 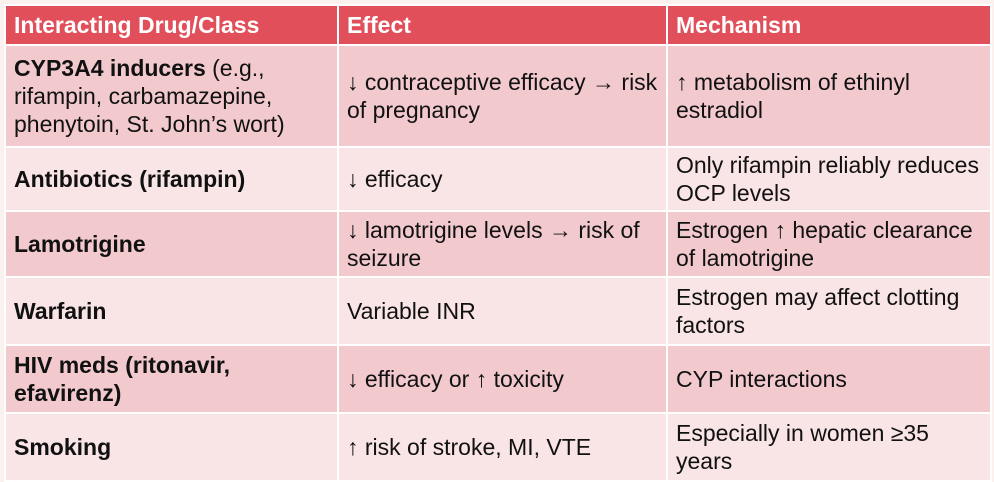 What do you see at coordinates (829, 311) in the screenshot?
I see `mechanism-cell: Estrogen may affect clotting factors` at bounding box center [829, 311].